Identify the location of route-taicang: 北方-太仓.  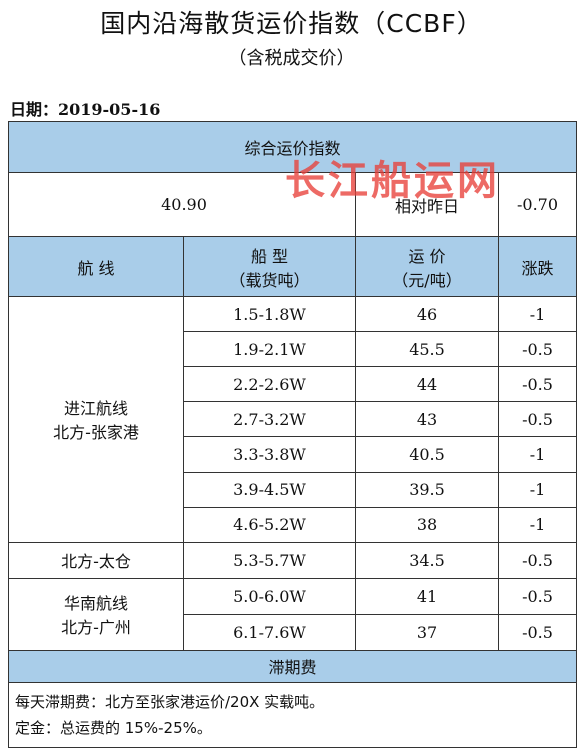
(96, 560).